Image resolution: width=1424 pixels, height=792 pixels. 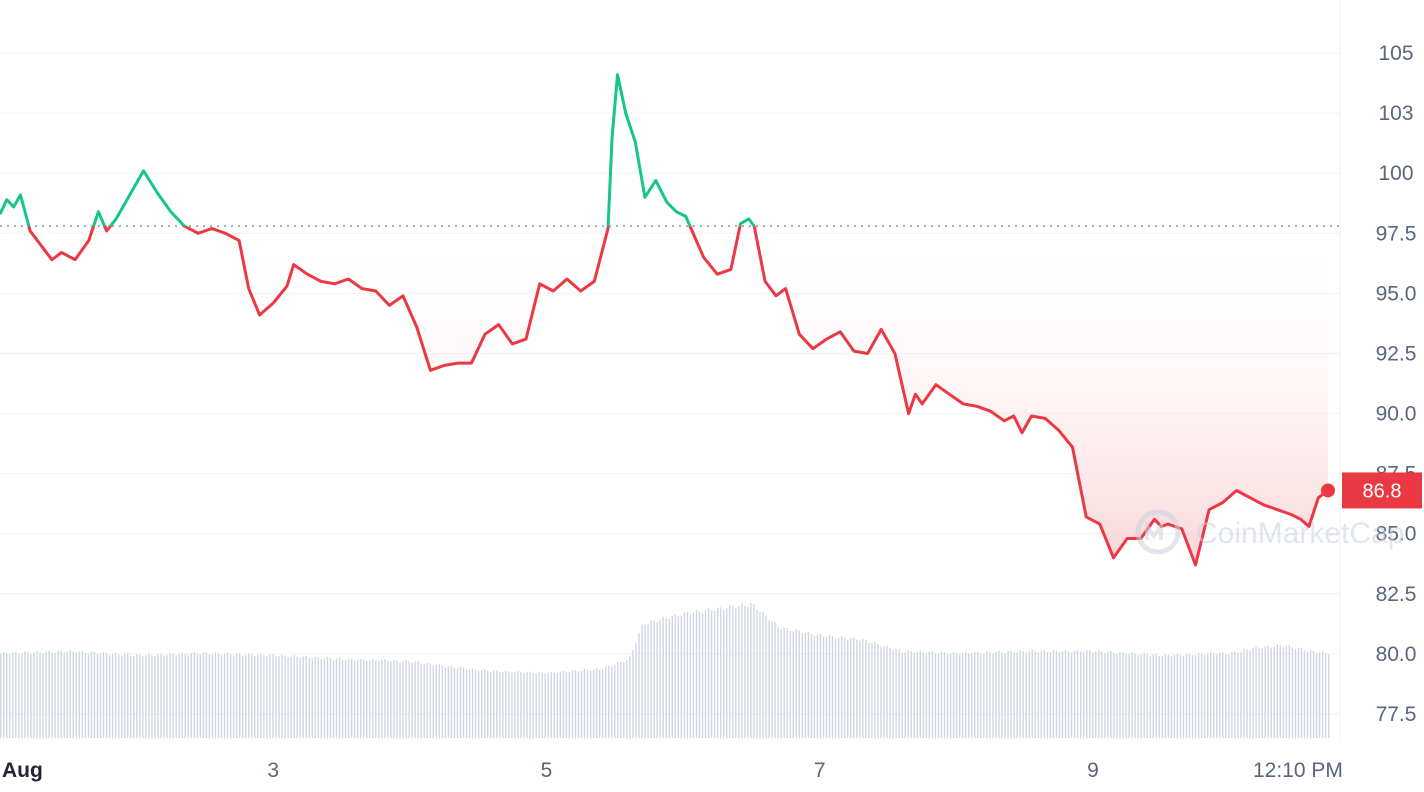 I want to click on y-tick-label: 100, so click(x=1395, y=173).